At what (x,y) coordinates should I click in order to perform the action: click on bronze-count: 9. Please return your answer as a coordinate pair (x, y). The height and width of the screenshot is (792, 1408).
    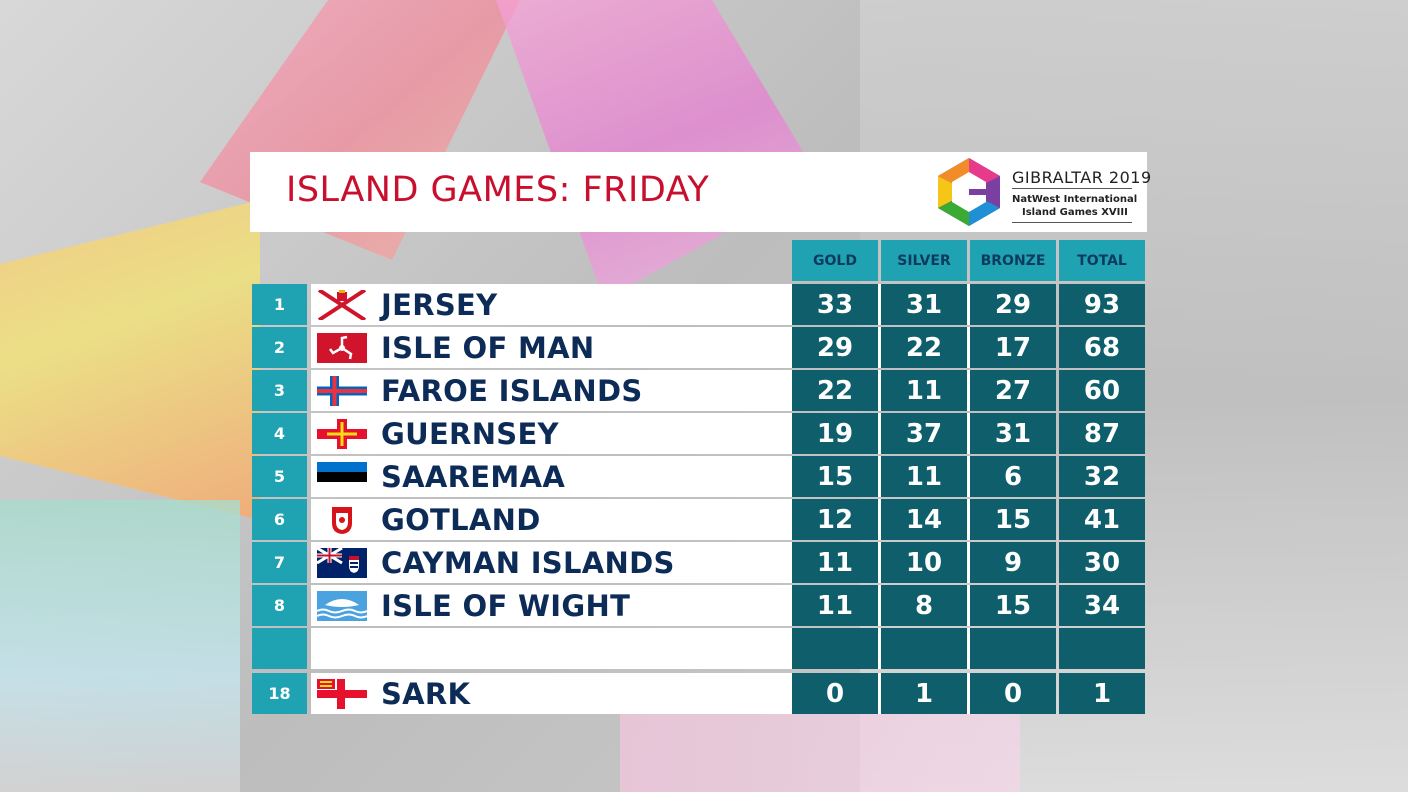
    Looking at the image, I should click on (1013, 562).